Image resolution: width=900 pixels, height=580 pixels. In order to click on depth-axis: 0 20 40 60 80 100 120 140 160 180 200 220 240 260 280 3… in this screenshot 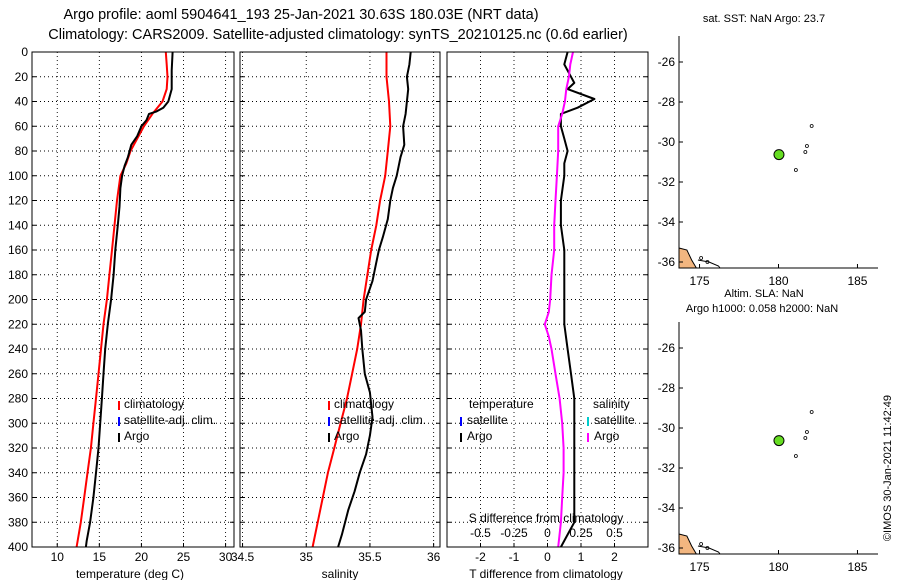, I will do `click(18, 299)`.